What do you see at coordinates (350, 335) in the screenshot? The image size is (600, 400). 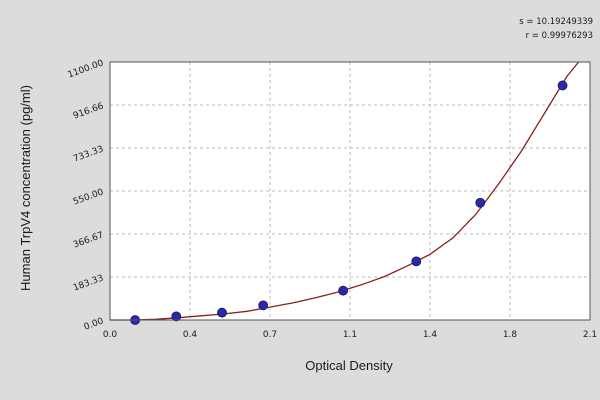 I see `x-tick-label: 1.1` at bounding box center [350, 335].